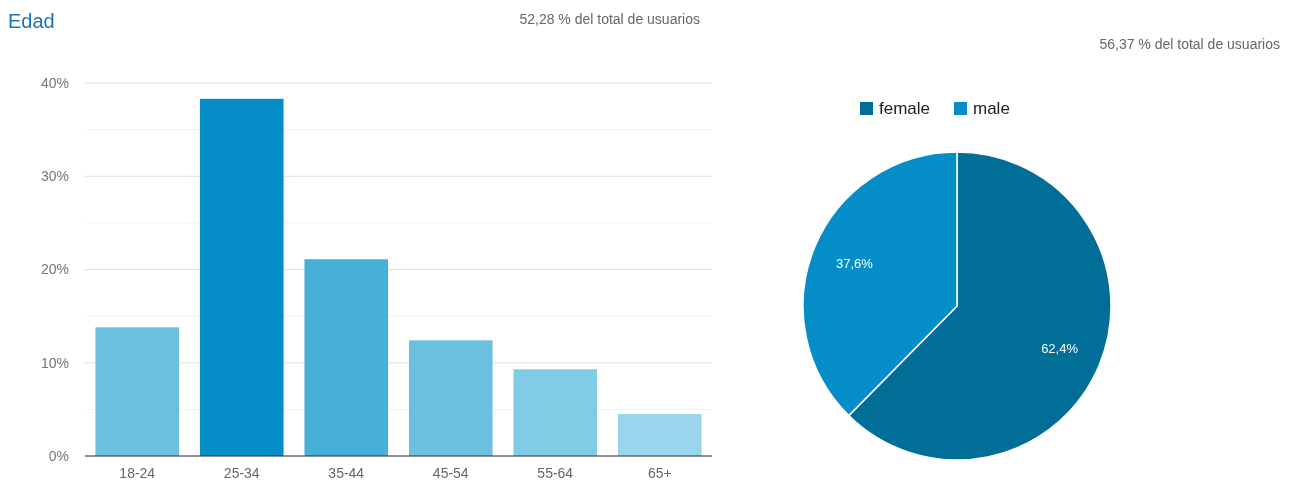 The image size is (1298, 485). Describe the element at coordinates (241, 473) in the screenshot. I see `x-tick-label: 25-34` at that location.